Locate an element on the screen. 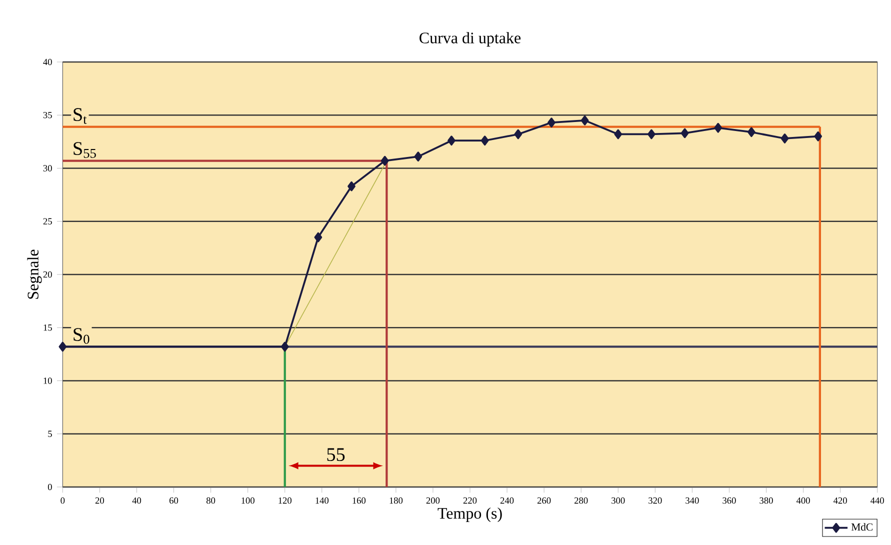 Image resolution: width=891 pixels, height=545 pixels. ref-line-label: S$_{t}$ is located at coordinates (80, 116).